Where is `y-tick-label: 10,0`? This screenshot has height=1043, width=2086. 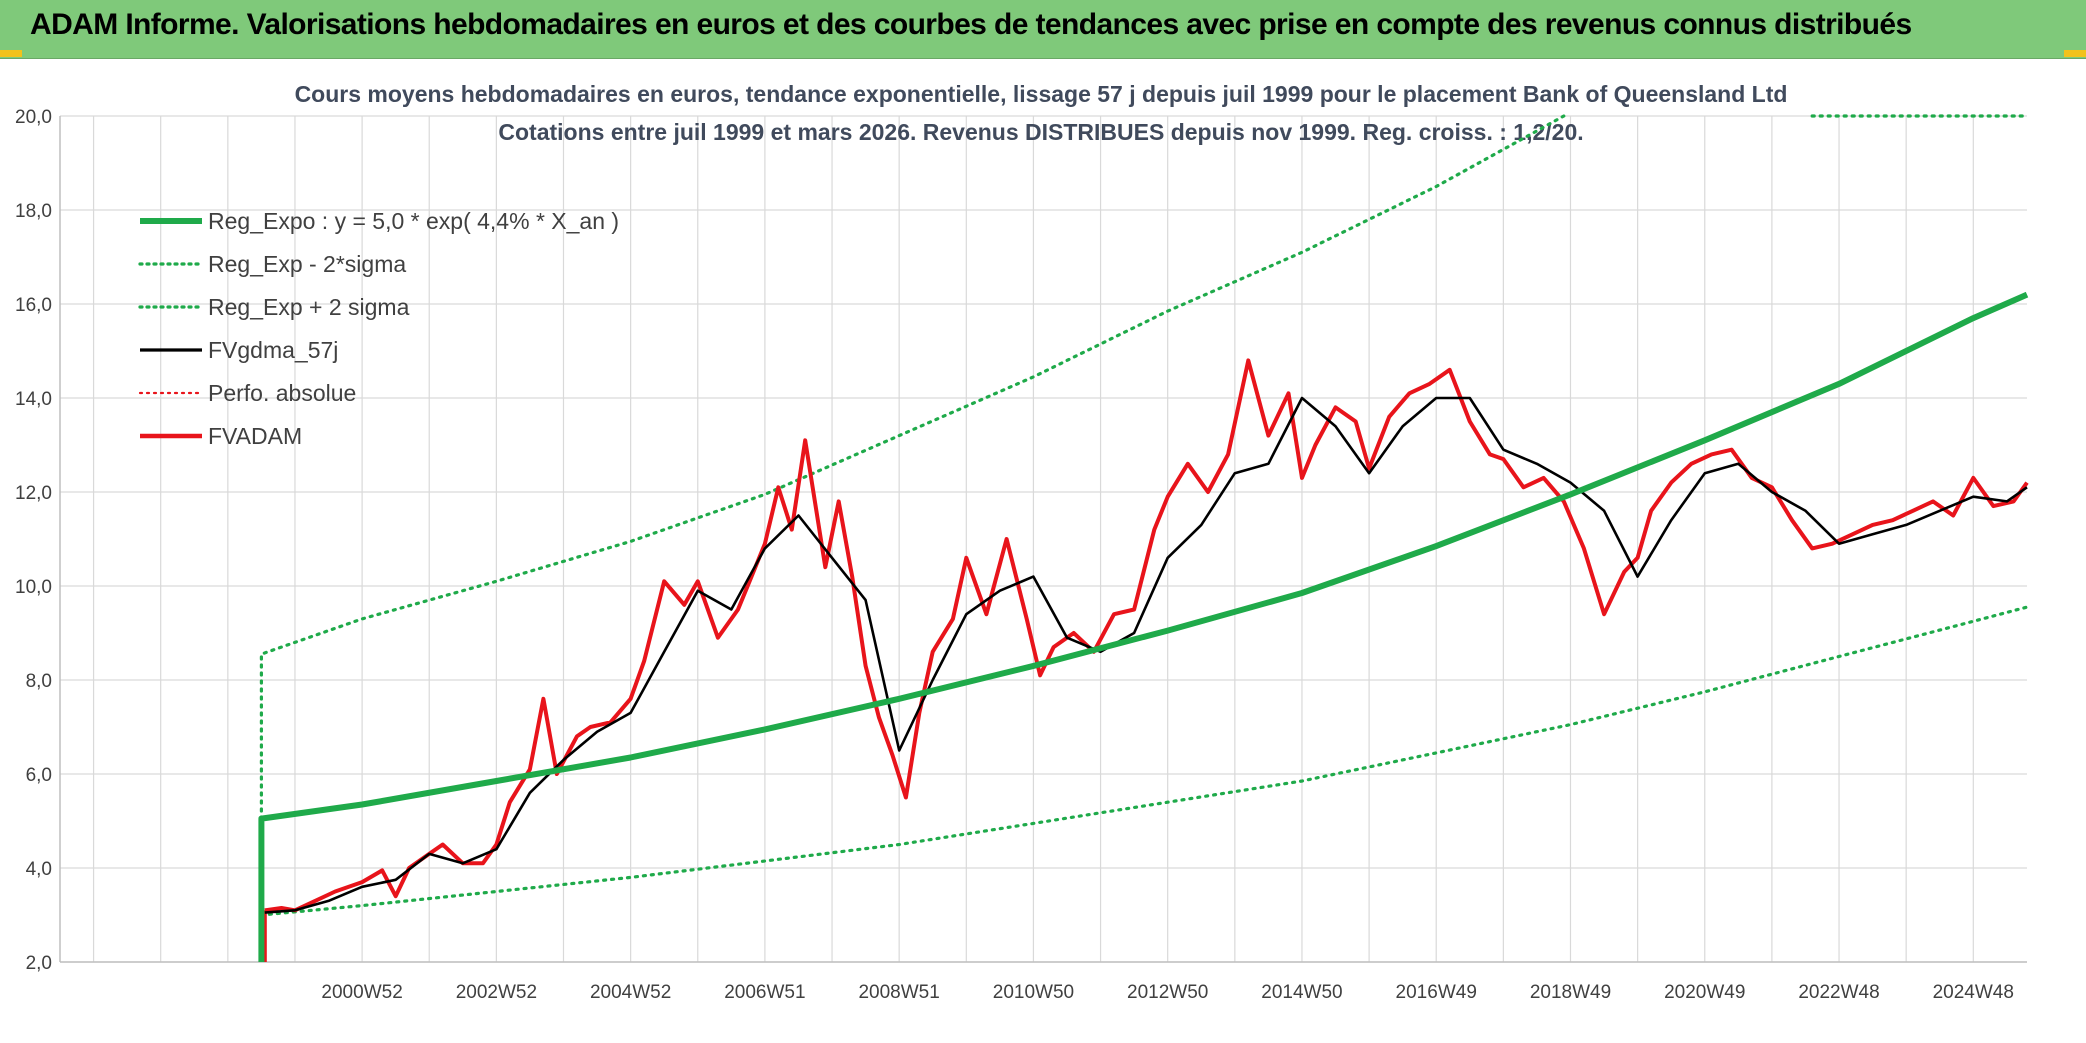
y-tick-label: 10,0 is located at coordinates (33, 587).